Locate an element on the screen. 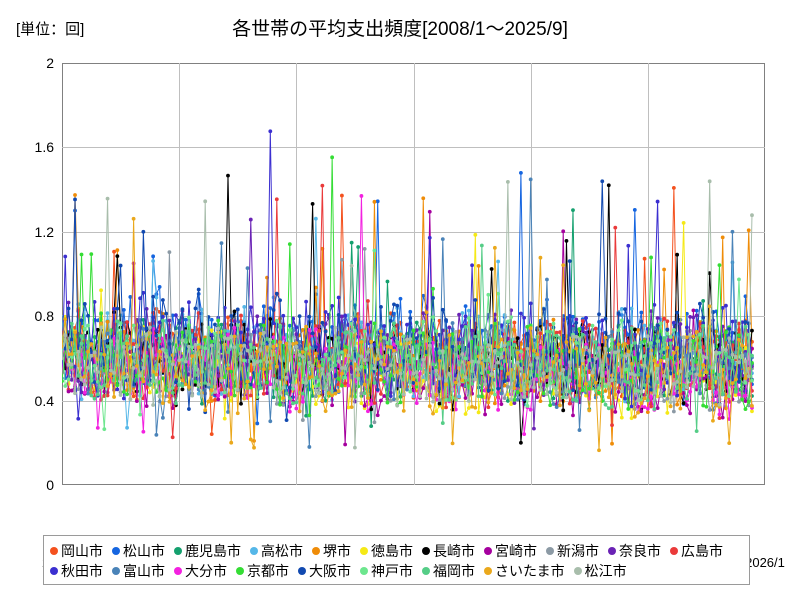 Image resolution: width=800 pixels, height=600 pixels. legend-item-徳島市: 徳島市 is located at coordinates (386, 551).